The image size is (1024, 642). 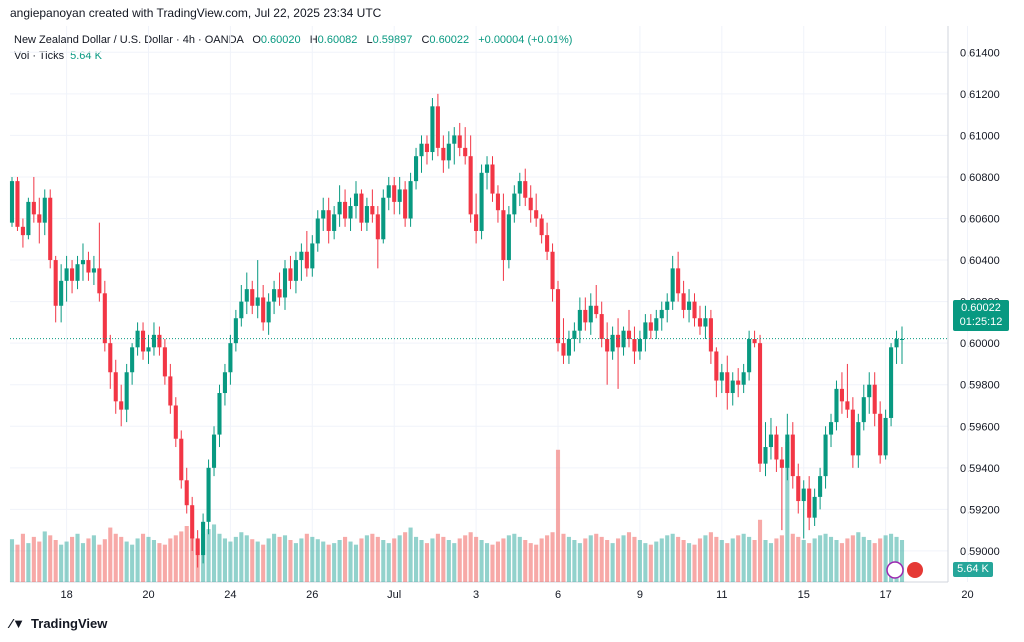 What do you see at coordinates (981, 315) in the screenshot?
I see `last-price-tag: 0.60022 01:25:12` at bounding box center [981, 315].